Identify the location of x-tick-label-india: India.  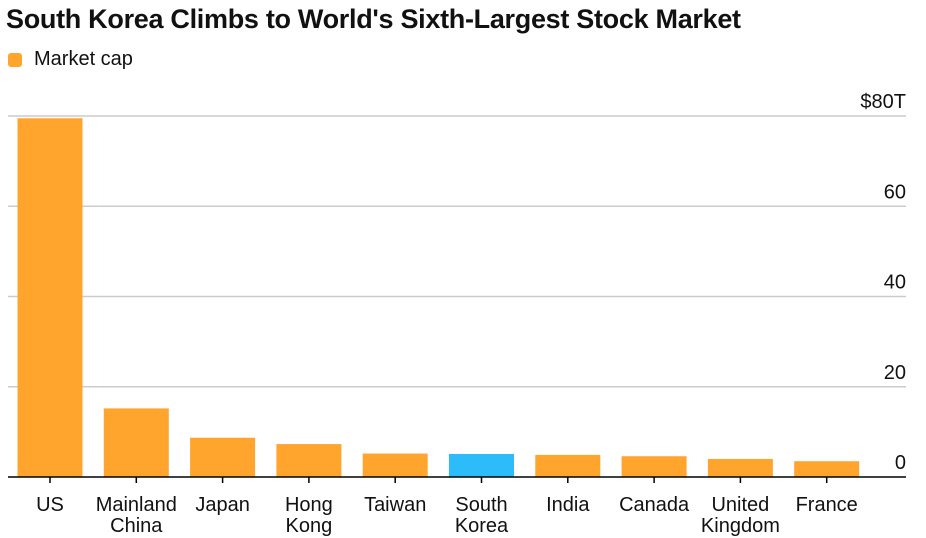
(568, 505).